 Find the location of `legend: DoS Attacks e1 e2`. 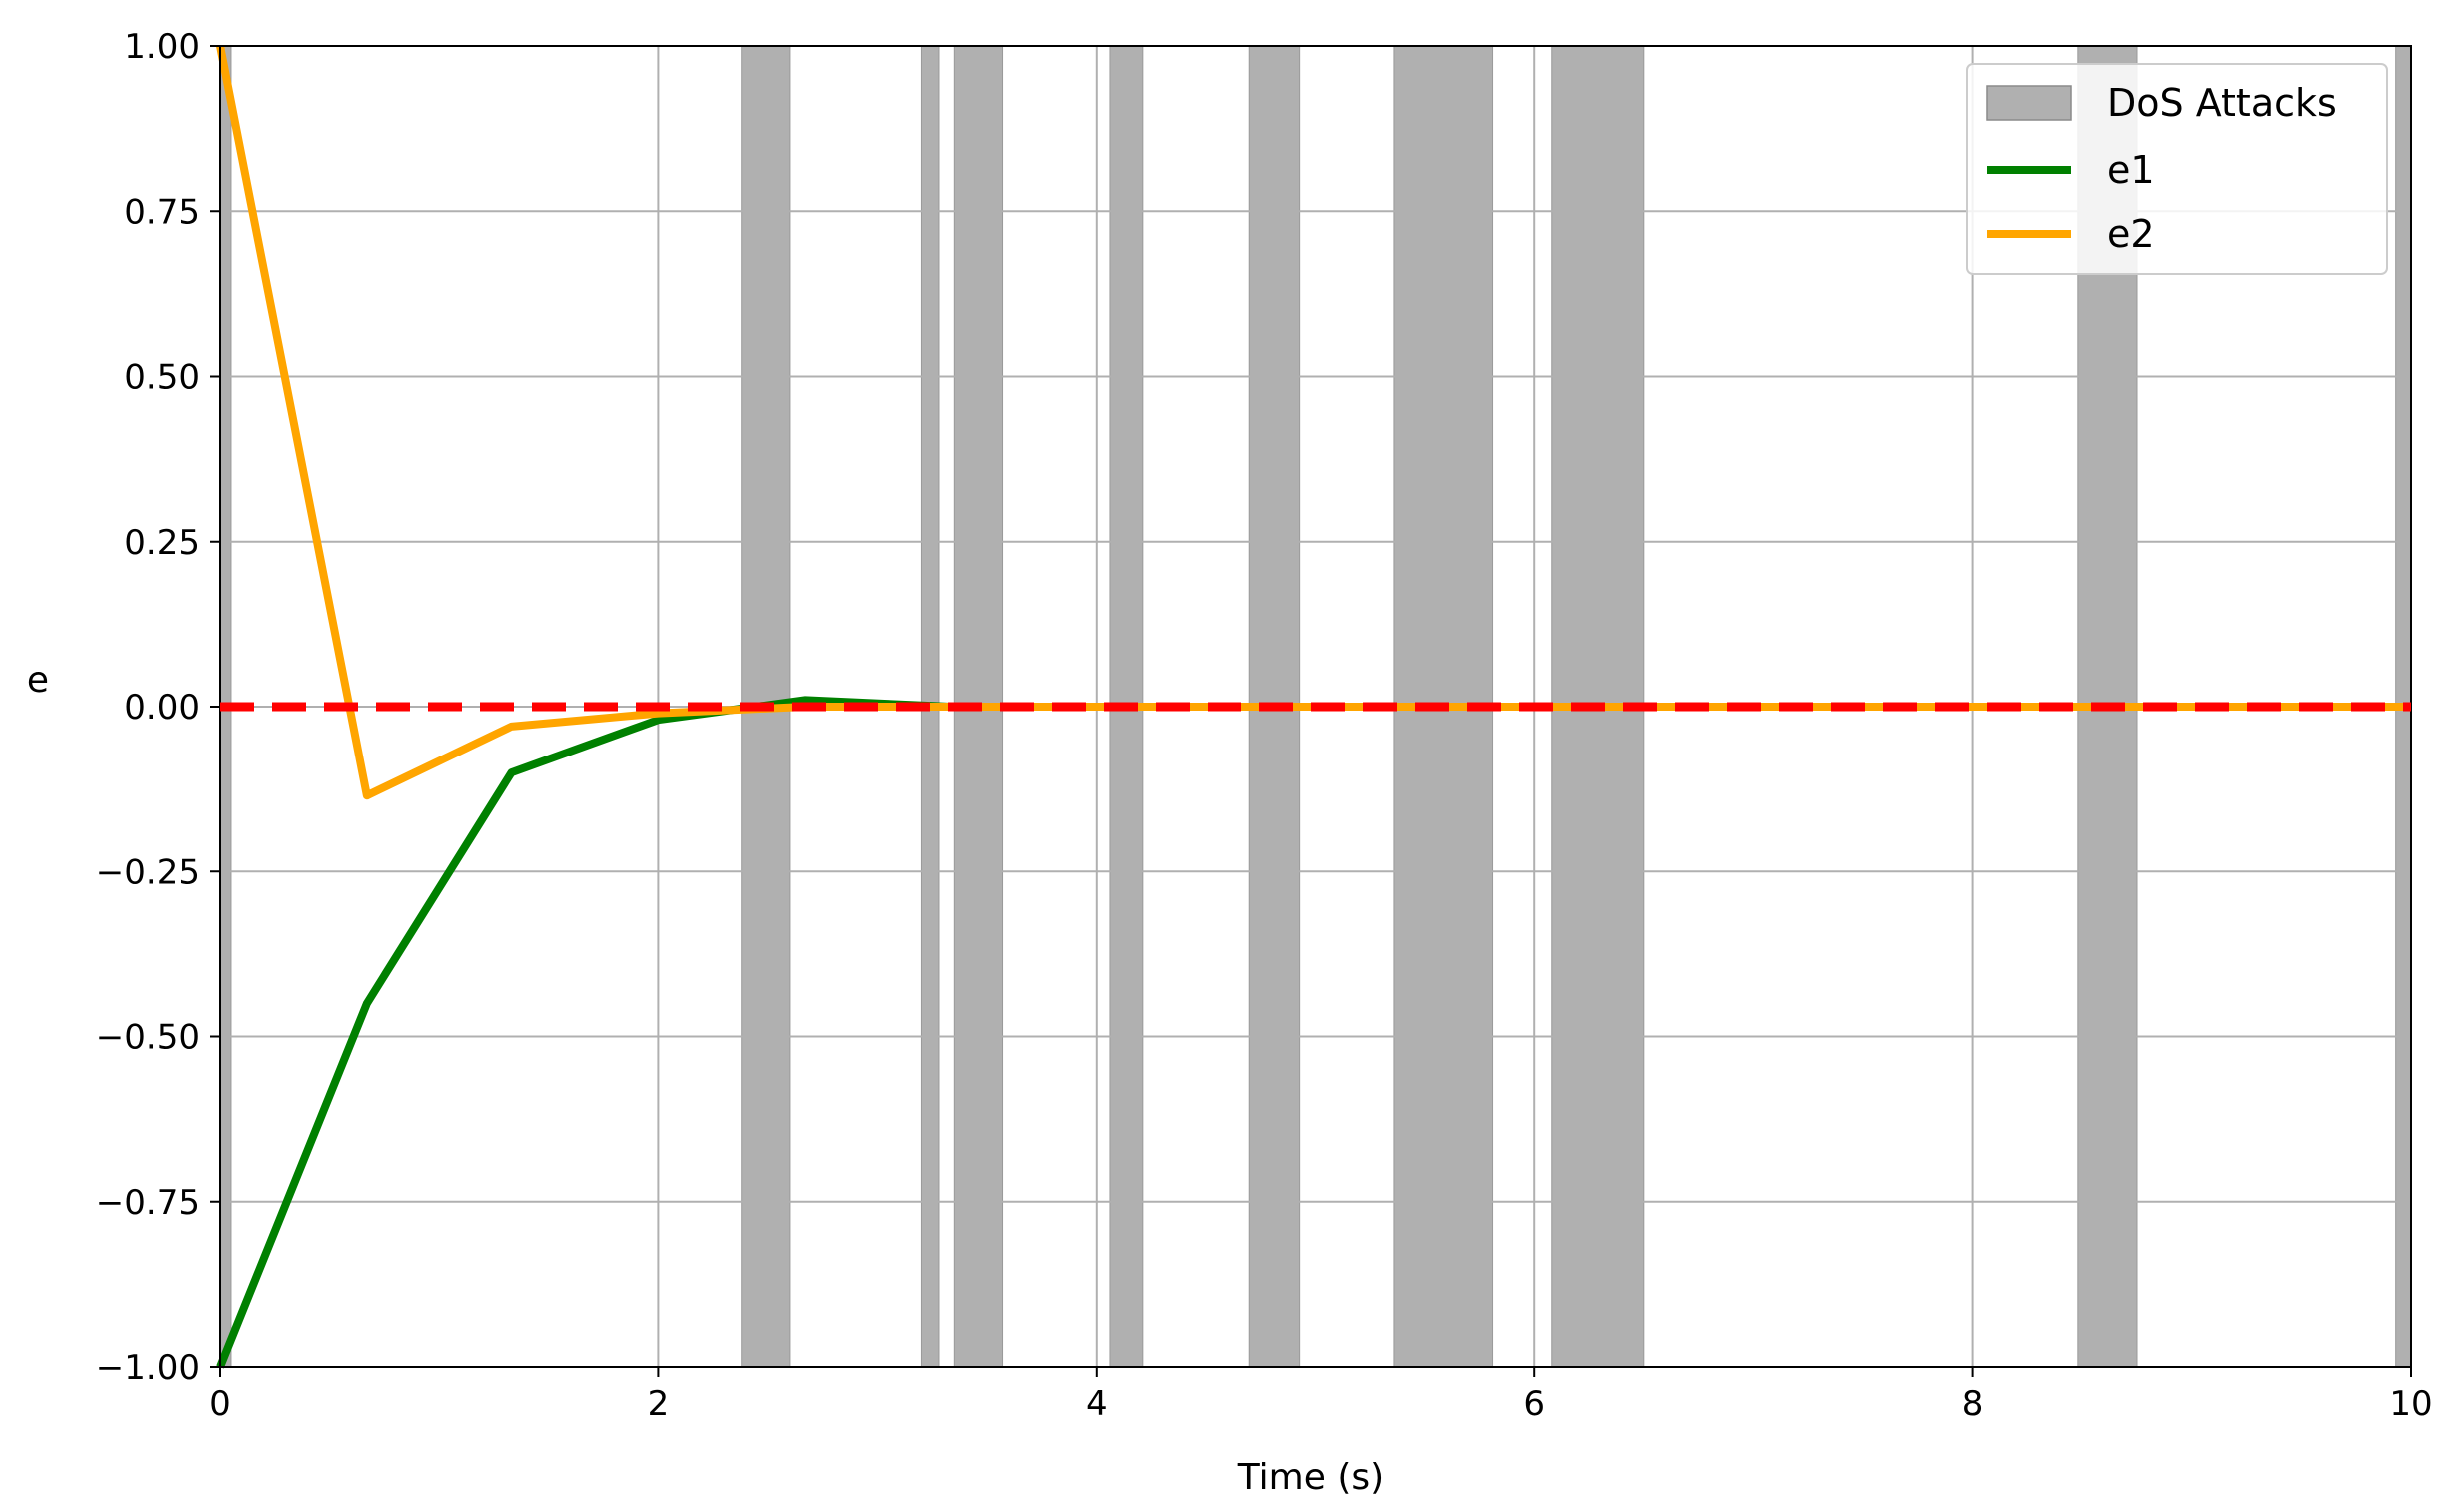

legend: DoS Attacks e1 e2 is located at coordinates (2177, 169).